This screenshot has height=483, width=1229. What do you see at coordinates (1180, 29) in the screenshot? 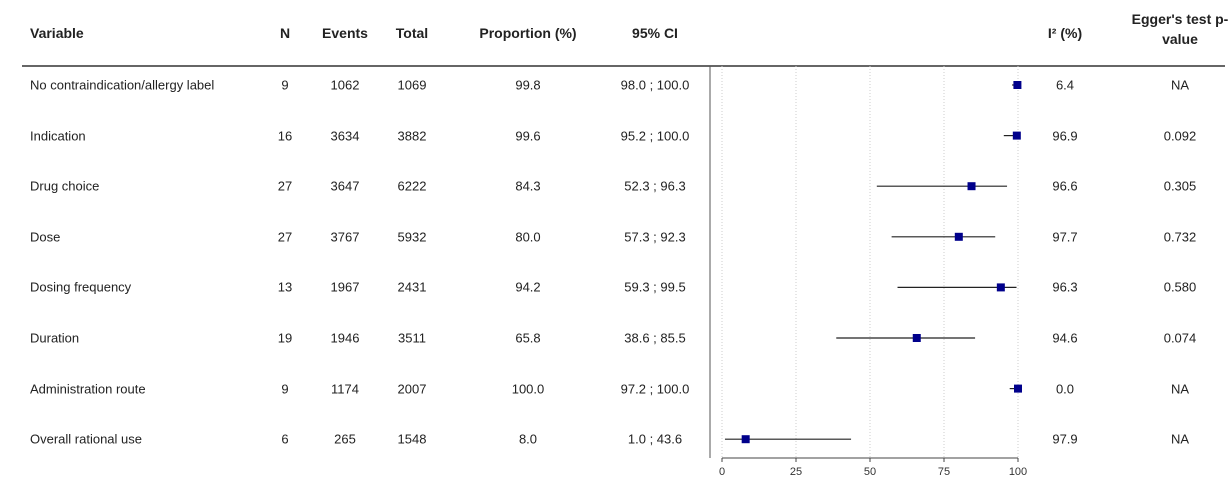
I see `column-header: Egger's test p-value` at bounding box center [1180, 29].